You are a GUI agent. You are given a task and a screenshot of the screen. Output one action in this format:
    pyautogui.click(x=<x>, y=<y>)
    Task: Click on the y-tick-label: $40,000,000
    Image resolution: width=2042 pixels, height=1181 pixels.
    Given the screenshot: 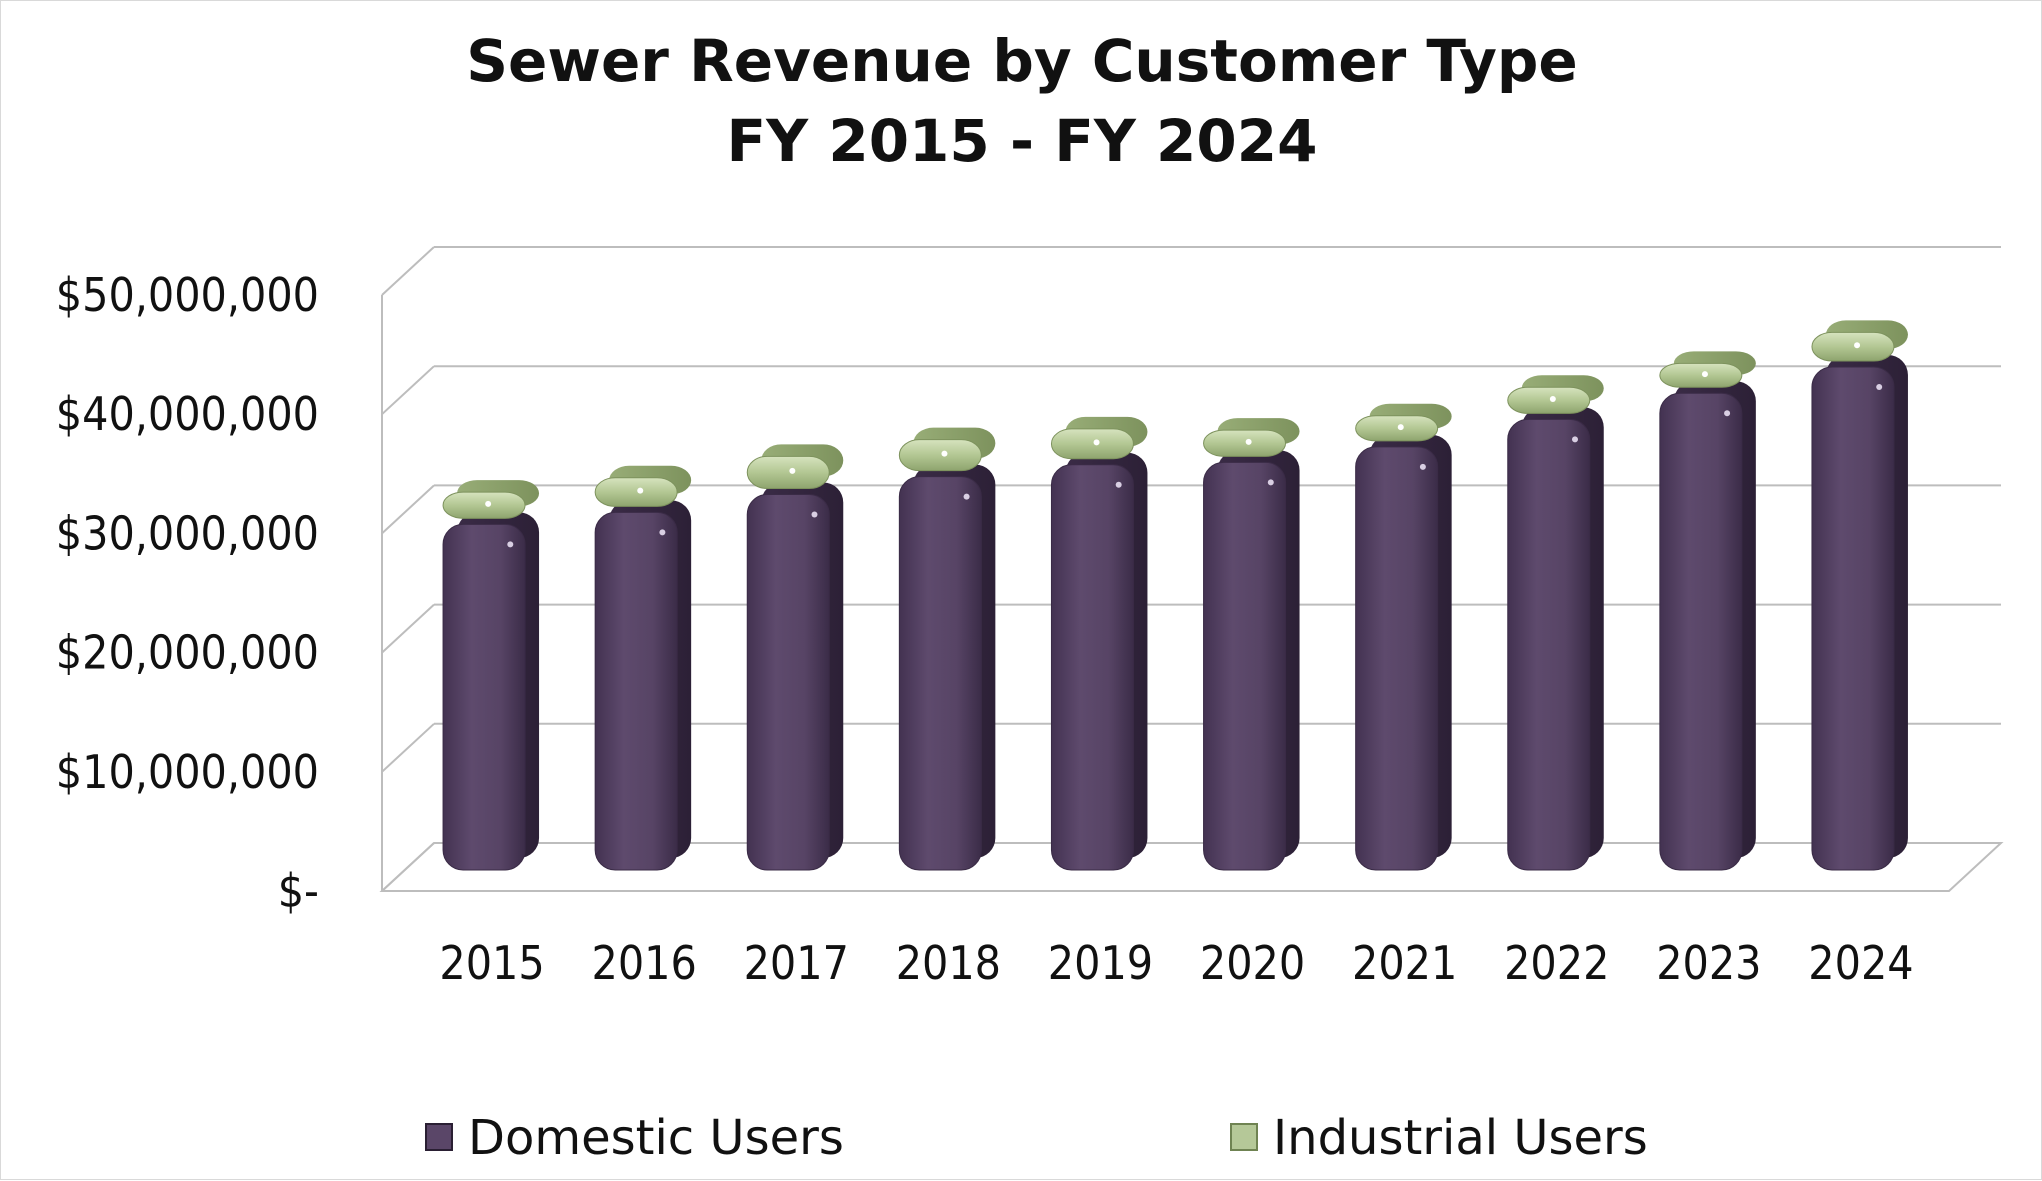 What is the action you would take?
    pyautogui.click(x=187, y=414)
    